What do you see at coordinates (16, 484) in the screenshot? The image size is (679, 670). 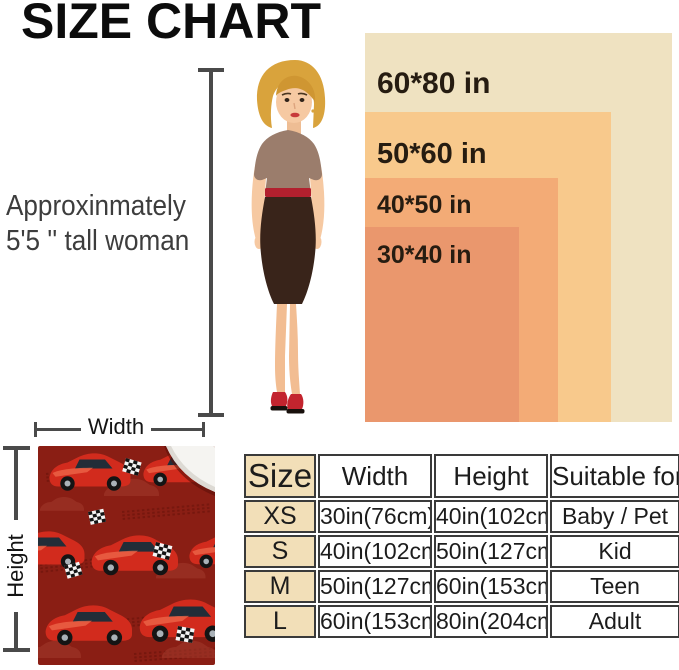 I see `height-measure-line-top` at bounding box center [16, 484].